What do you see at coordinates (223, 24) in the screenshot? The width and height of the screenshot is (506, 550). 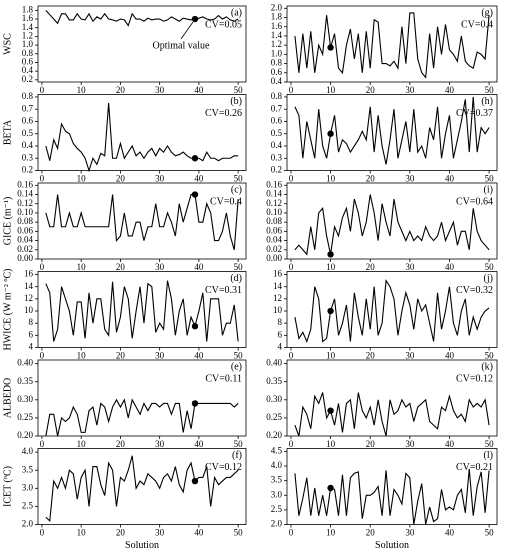 I see `cv-label: CV=0.05` at bounding box center [223, 24].